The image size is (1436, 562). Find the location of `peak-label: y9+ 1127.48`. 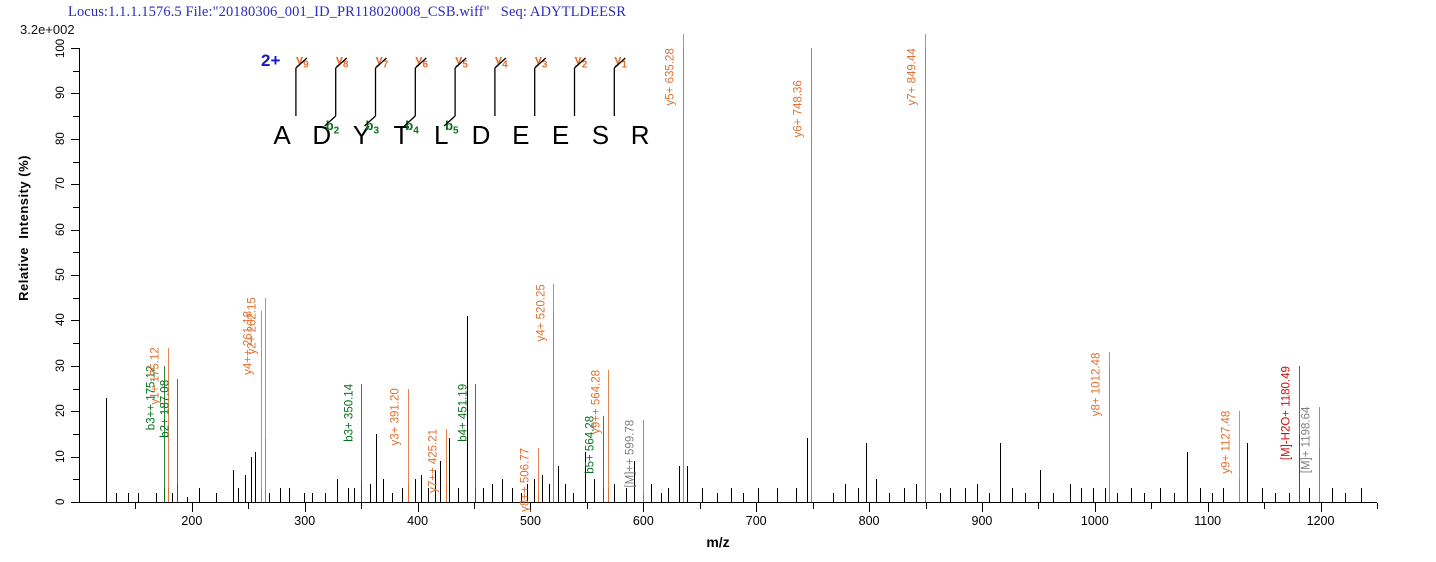

peak-label: y9+ 1127.48 is located at coordinates (1226, 442).